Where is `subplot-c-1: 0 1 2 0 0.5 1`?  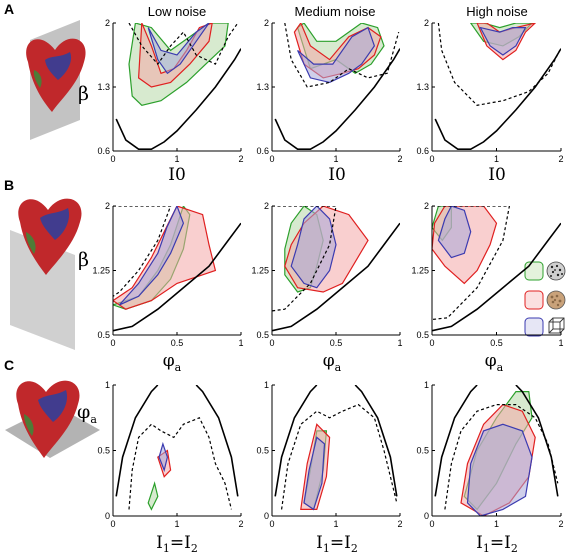 subplot-c-1: 0 1 2 0 0.5 1 is located at coordinates (170, 454).